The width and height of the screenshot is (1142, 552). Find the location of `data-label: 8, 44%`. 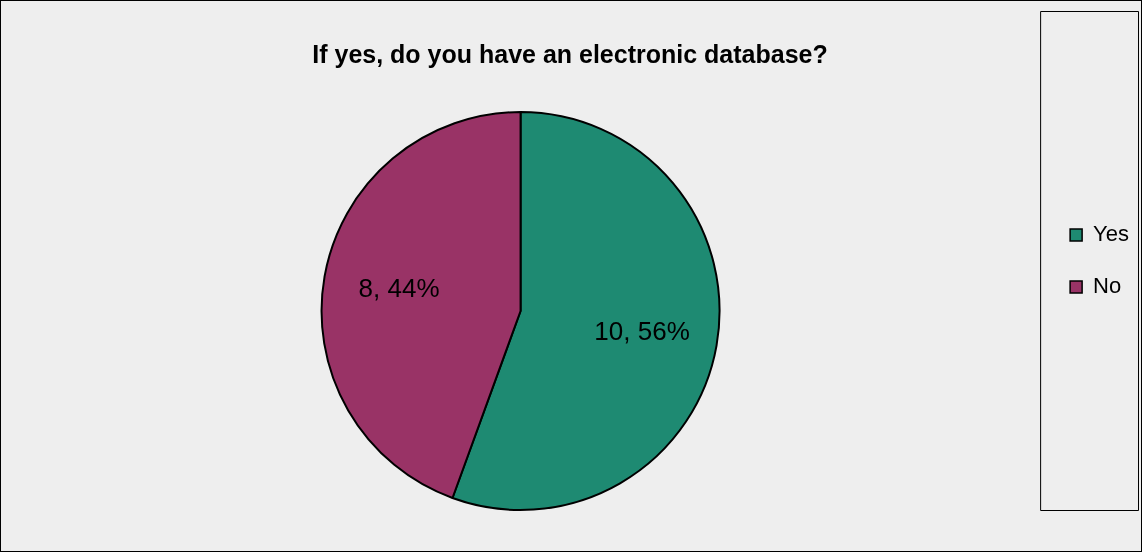

data-label: 8, 44% is located at coordinates (399, 287).